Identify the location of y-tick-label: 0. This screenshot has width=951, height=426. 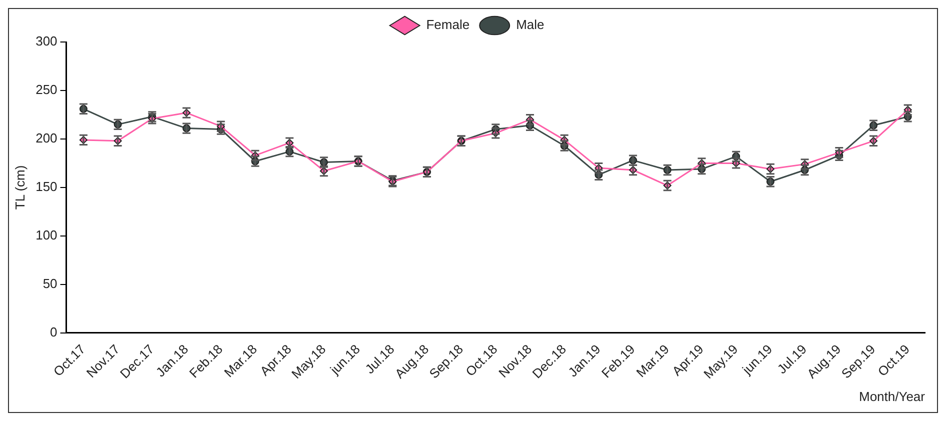
(54, 332).